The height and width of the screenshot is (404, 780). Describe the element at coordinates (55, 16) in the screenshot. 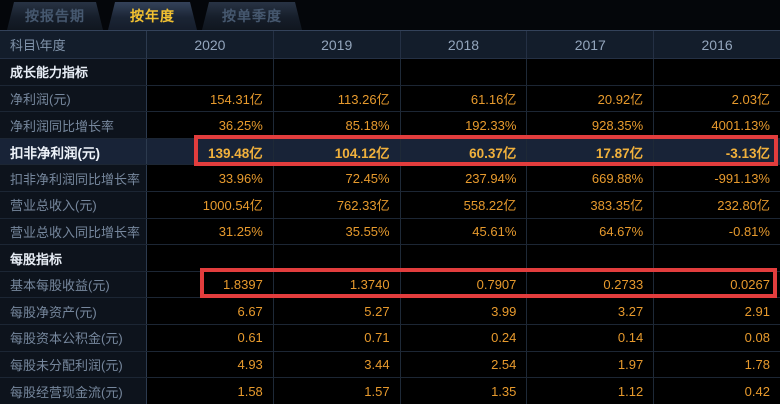

I see `tab-by-report-period: 按报告期` at that location.